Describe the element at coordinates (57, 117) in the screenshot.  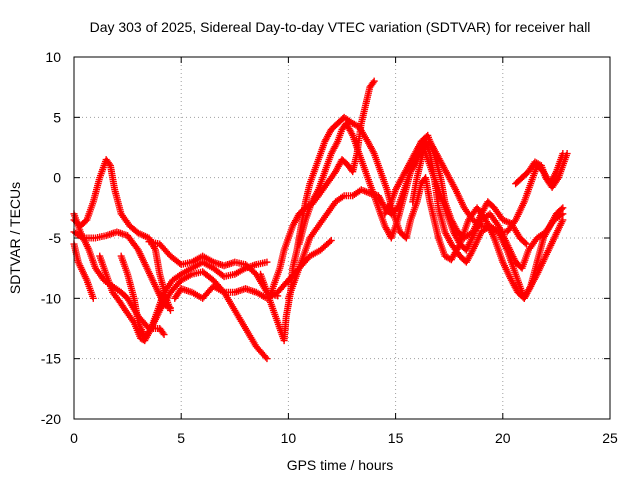
I see `y-tick-label: 5` at that location.